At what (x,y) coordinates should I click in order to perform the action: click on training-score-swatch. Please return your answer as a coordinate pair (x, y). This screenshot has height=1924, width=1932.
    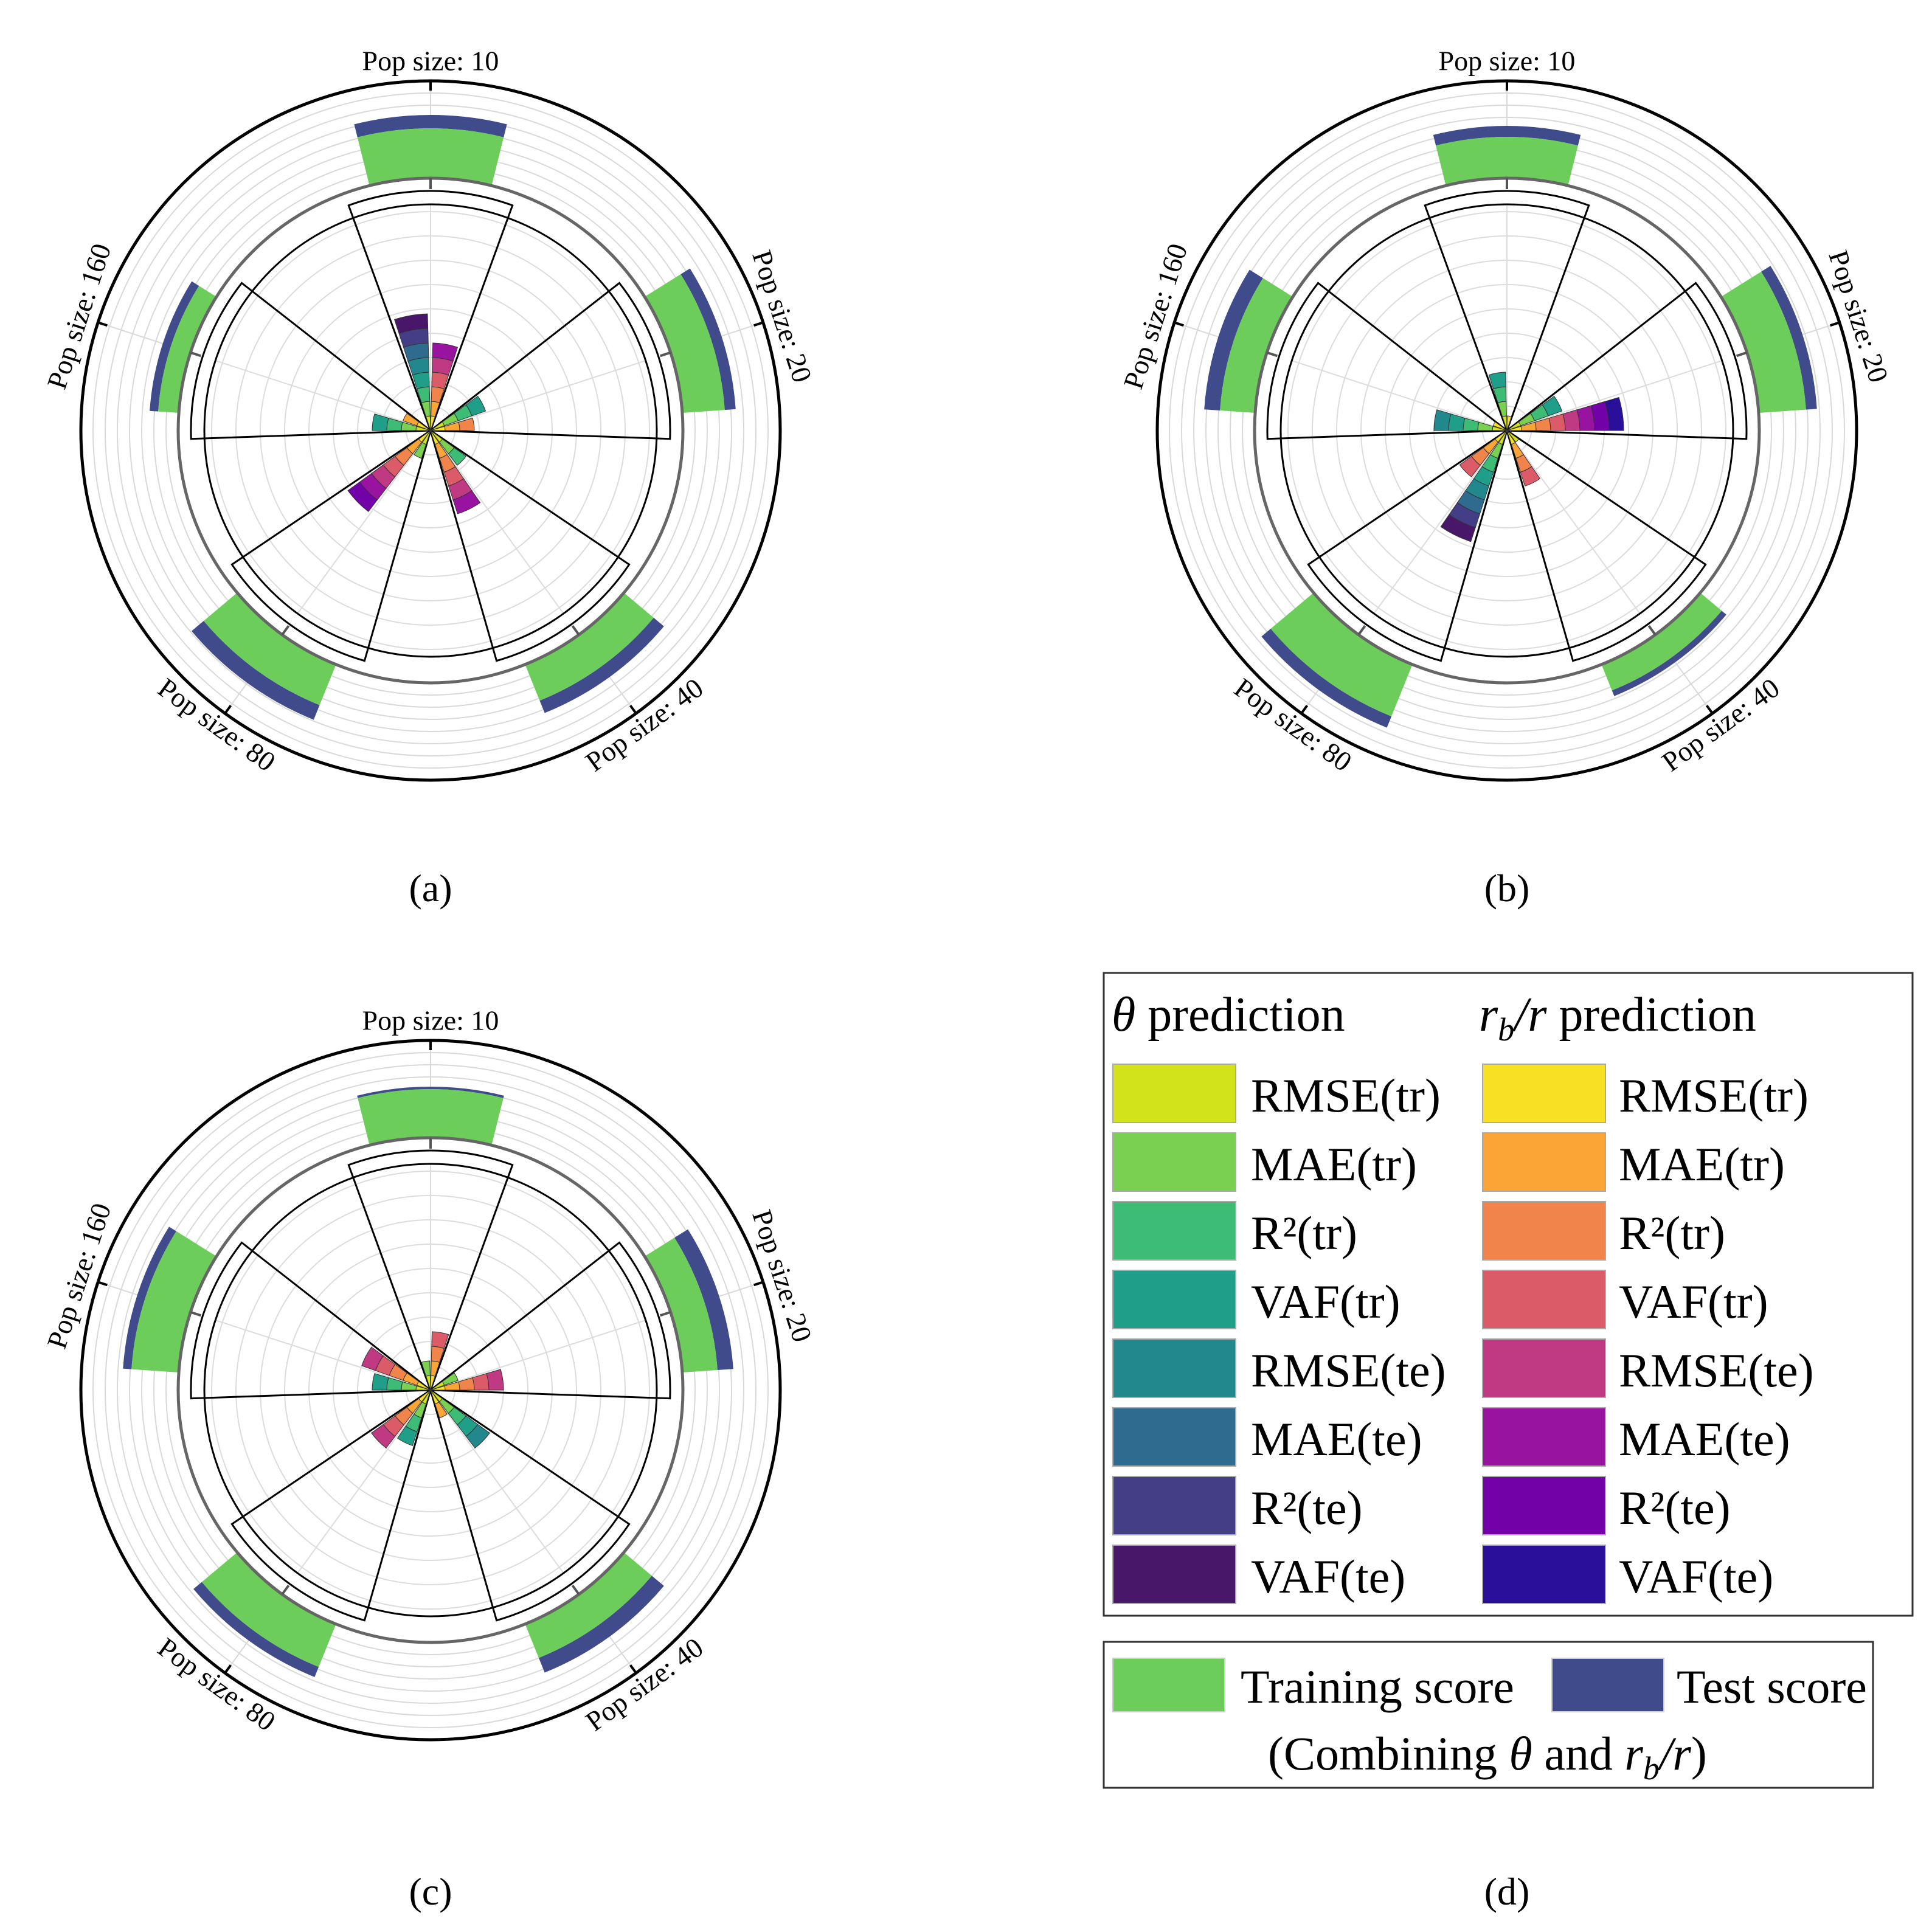
    Looking at the image, I should click on (1168, 1685).